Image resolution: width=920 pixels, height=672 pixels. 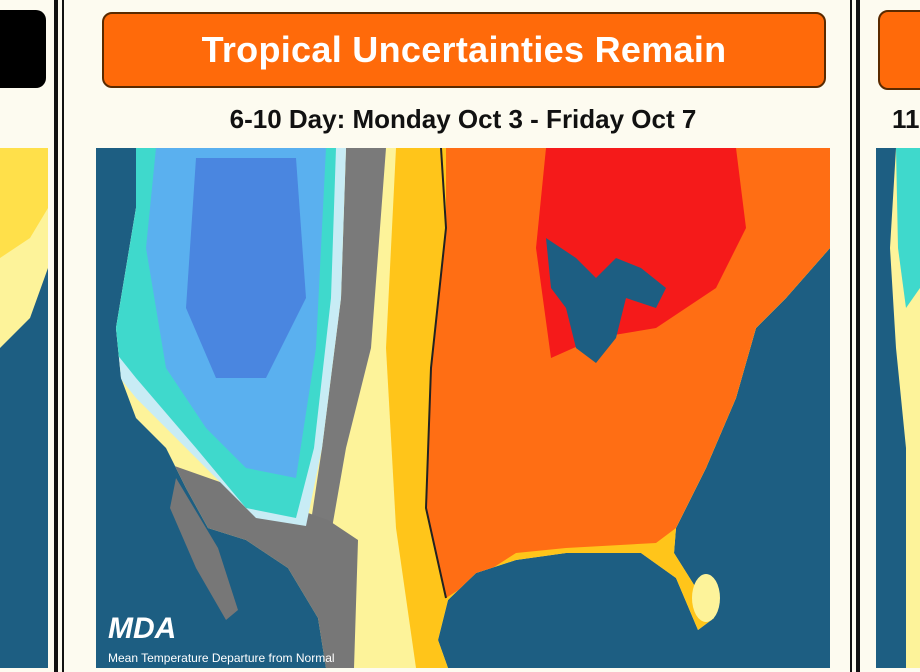 What do you see at coordinates (246, 268) in the screenshot?
I see `temp-band-blue` at bounding box center [246, 268].